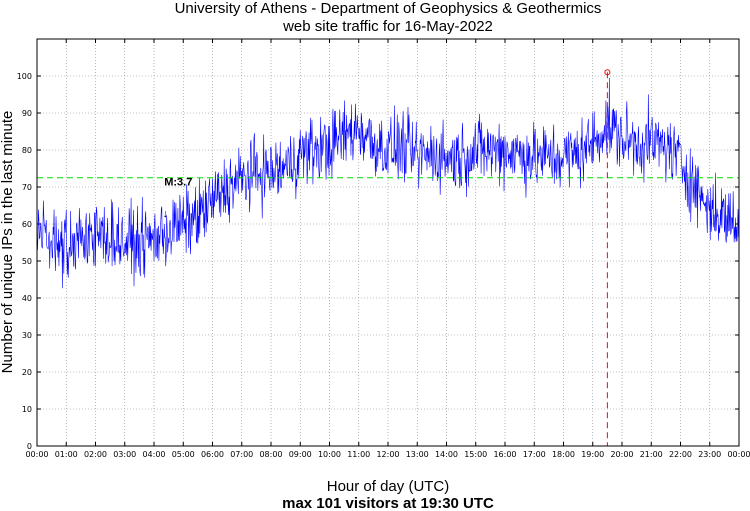 The image size is (750, 511). I want to click on y-tick-label: 60, so click(27, 224).